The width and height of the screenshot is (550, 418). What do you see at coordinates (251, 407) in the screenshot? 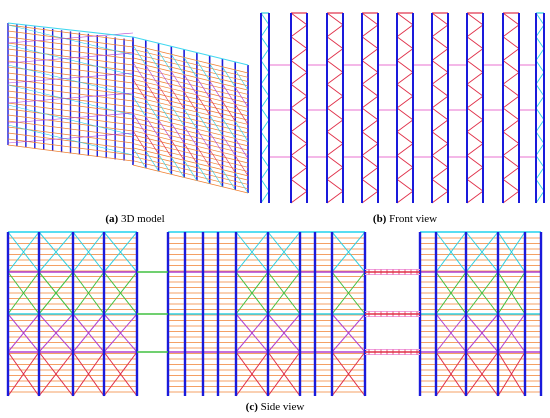
I see `caption-label-c: (c)` at bounding box center [251, 407].